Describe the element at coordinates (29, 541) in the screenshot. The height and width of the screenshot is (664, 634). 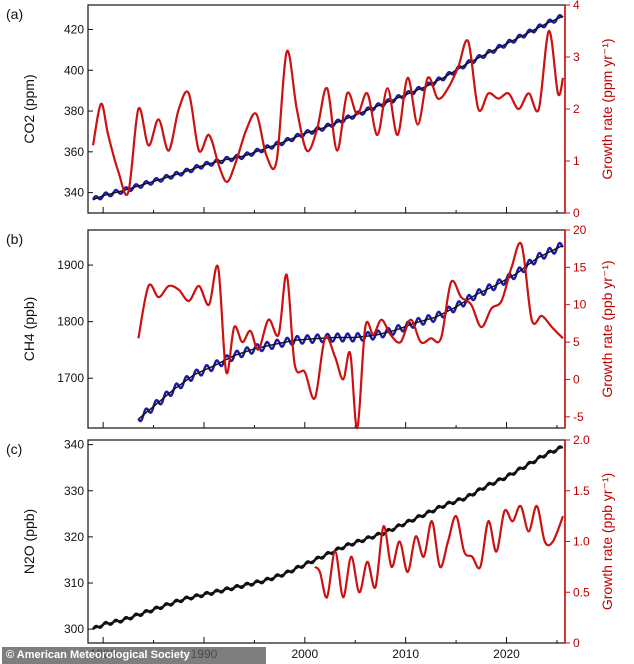
I see `panel-3-ylabel-left: N2O (ppb)` at that location.